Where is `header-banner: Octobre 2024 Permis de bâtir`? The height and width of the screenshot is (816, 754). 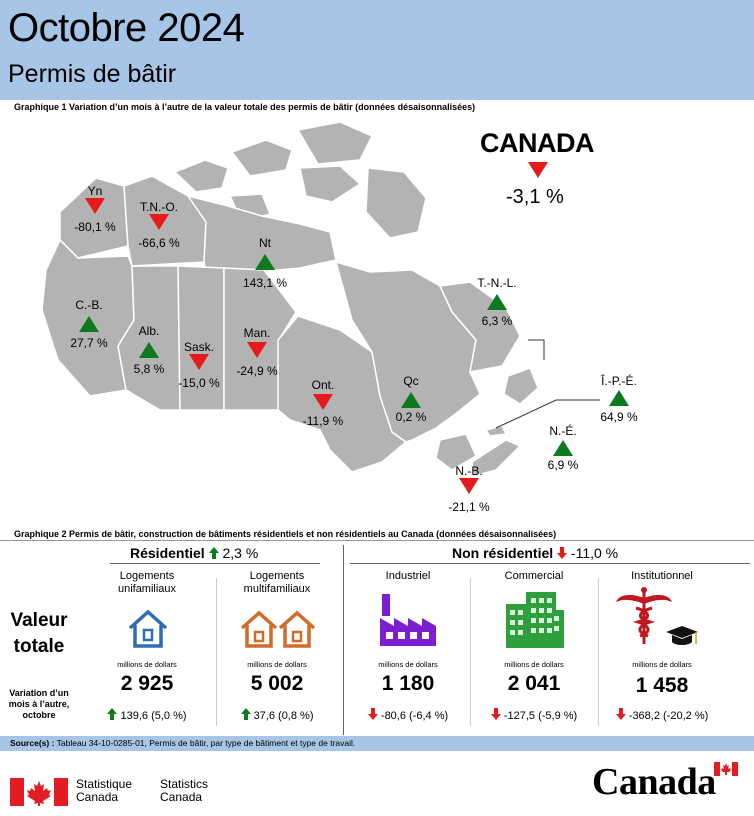 header-banner: Octobre 2024 Permis de bâtir is located at coordinates (377, 50).